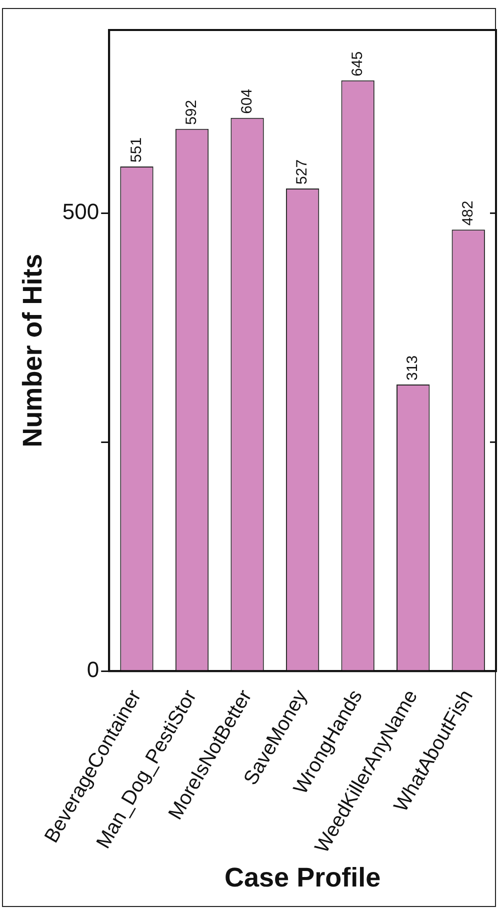  Describe the element at coordinates (468, 213) in the screenshot. I see `data-label: 482` at that location.